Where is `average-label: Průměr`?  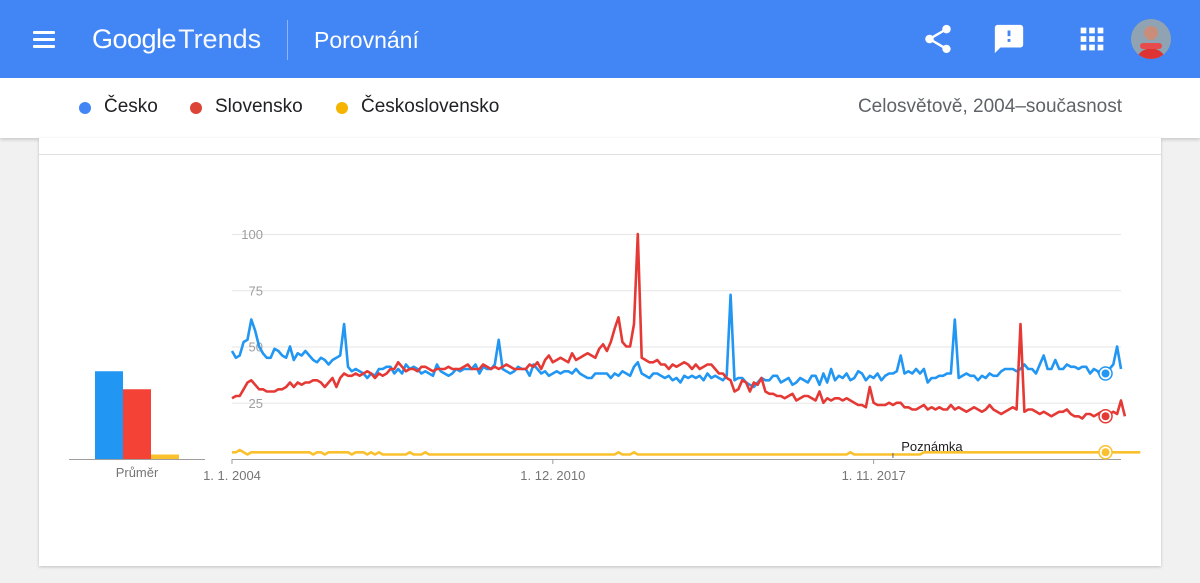
average-label: Průměr is located at coordinates (137, 472).